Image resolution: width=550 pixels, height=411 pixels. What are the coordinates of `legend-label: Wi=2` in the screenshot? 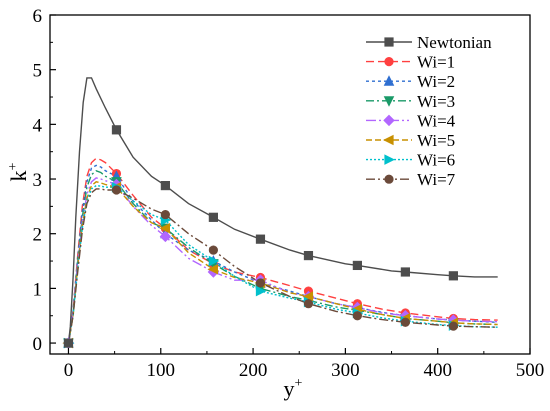 It's located at (436, 81).